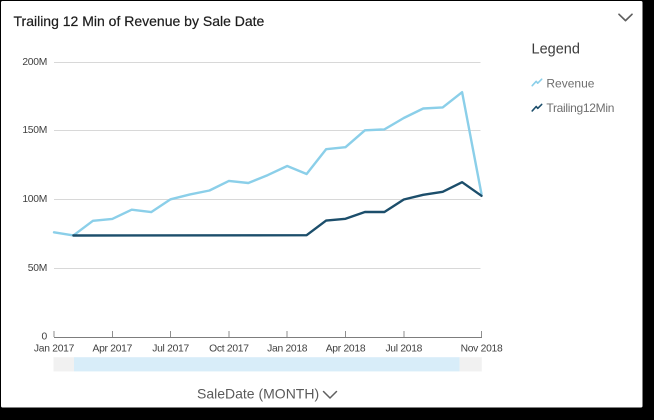 This screenshot has width=654, height=420. Describe the element at coordinates (580, 108) in the screenshot. I see `svg-text: Trailing12Min` at that location.